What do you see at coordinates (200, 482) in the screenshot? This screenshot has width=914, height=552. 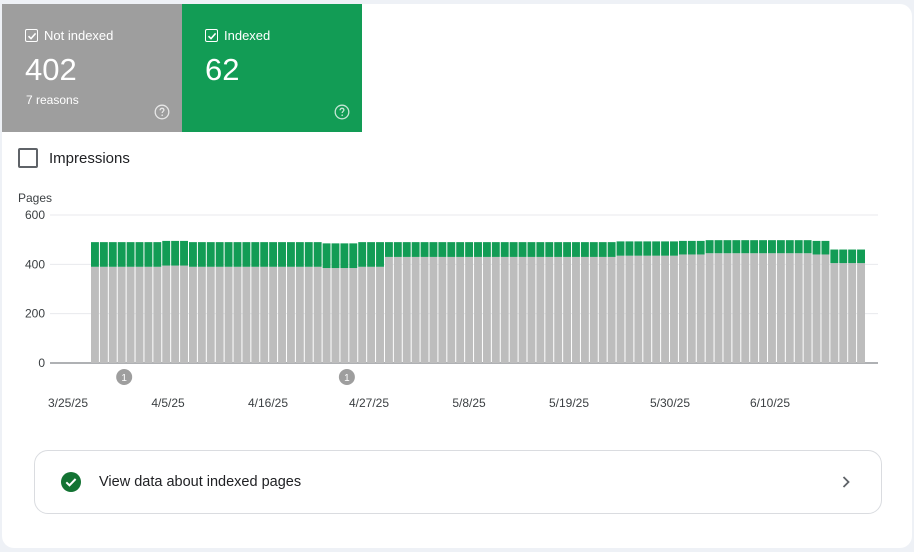 I see `view-indexed-pages-label: View data about indexed pages` at bounding box center [200, 482].